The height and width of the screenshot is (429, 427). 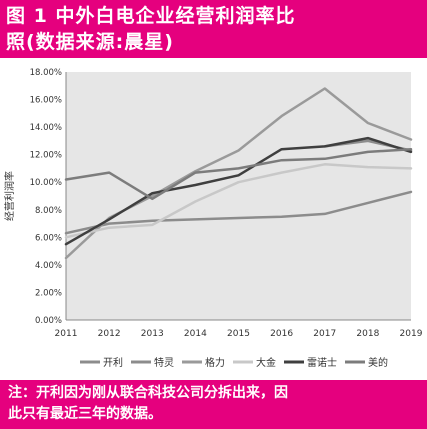 I want to click on y-tick-label: 0.00%, so click(x=48, y=321).